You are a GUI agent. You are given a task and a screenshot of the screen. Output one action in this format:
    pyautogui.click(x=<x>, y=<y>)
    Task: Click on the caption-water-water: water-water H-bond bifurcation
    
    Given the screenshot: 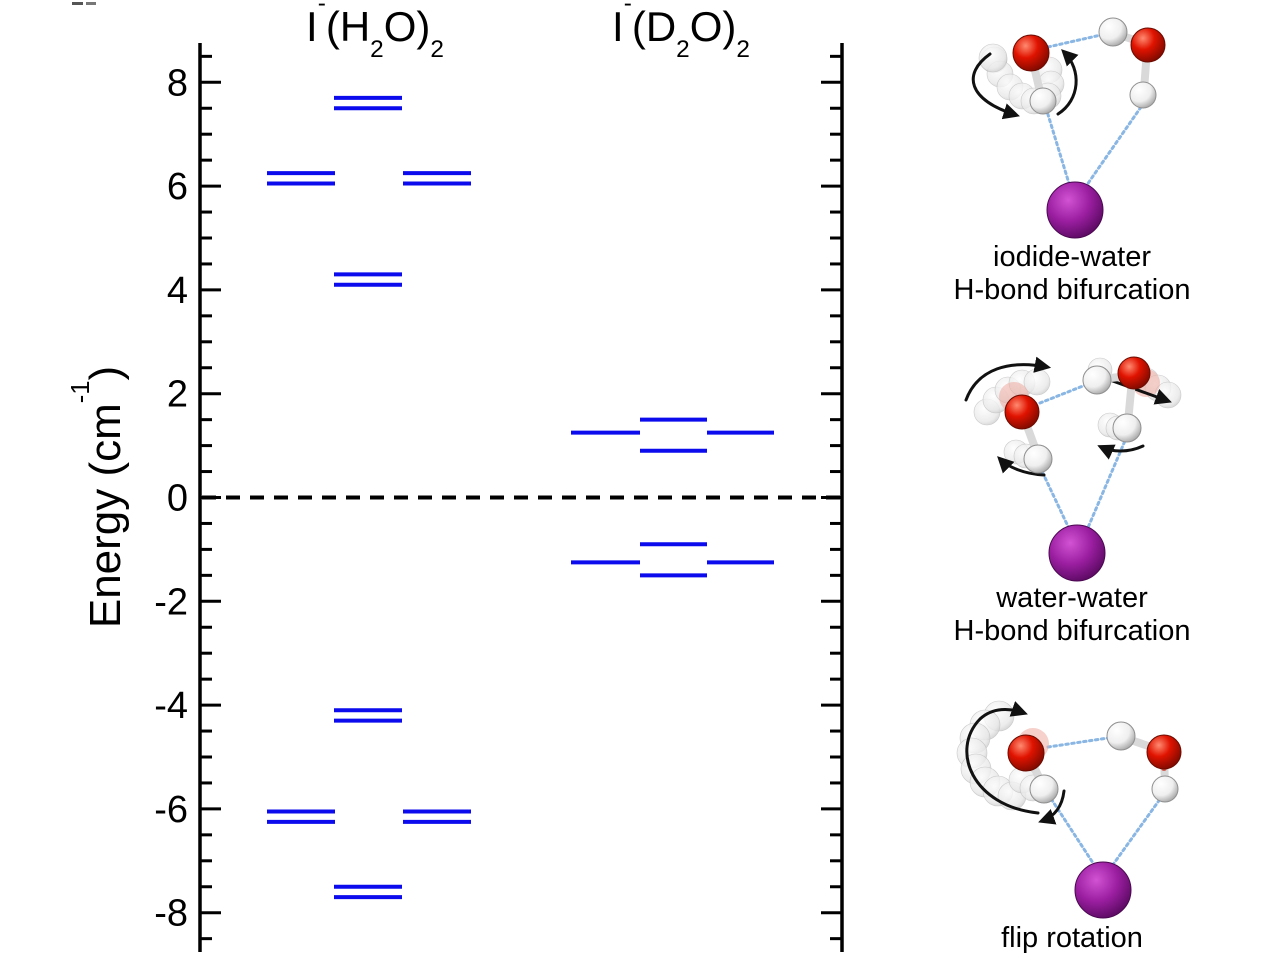 What is the action you would take?
    pyautogui.click(x=1072, y=615)
    